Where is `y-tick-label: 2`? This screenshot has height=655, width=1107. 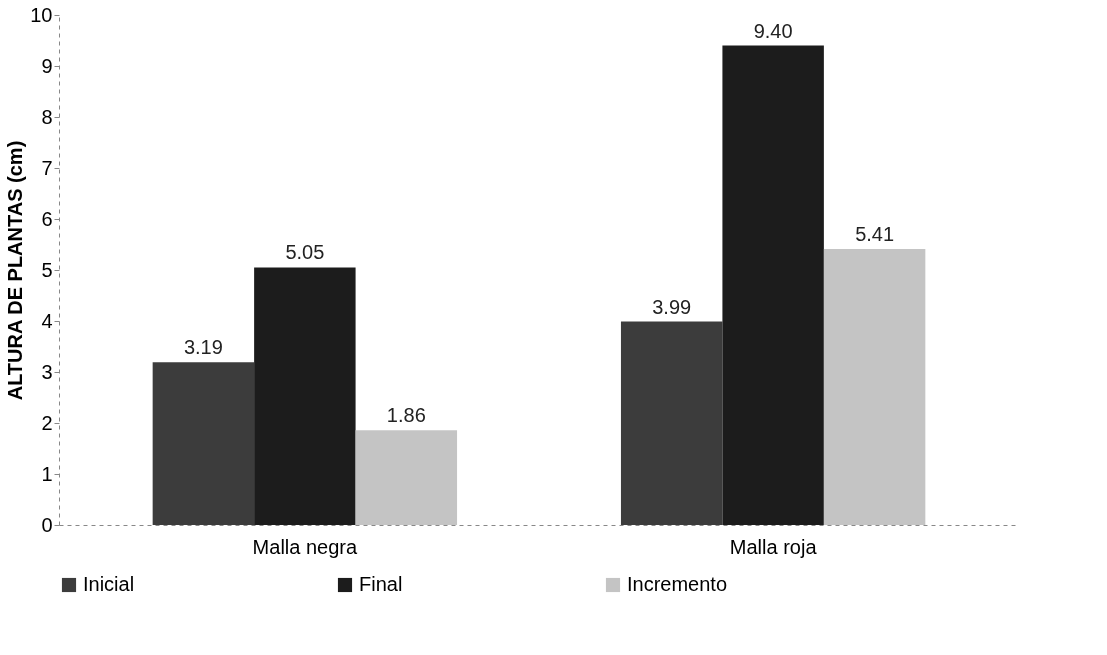 y-tick-label: 2 is located at coordinates (47, 422).